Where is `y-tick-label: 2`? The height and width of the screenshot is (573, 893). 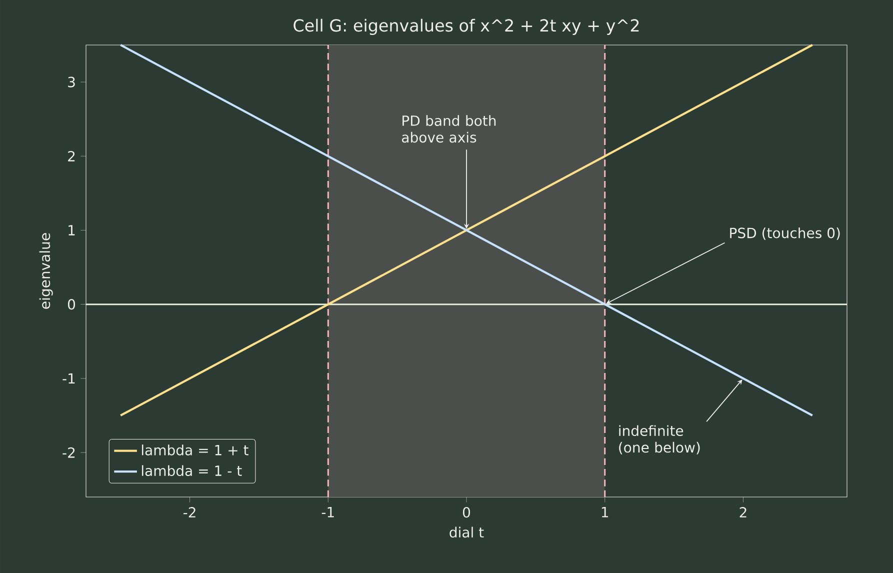
y-tick-label: 2 is located at coordinates (71, 156).